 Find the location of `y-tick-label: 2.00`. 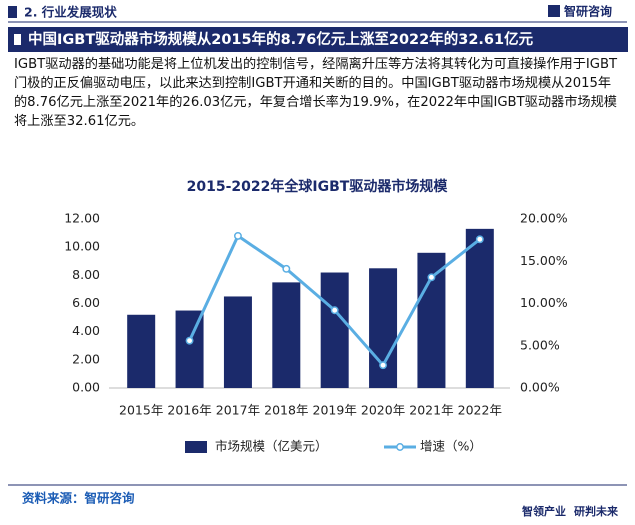

y-tick-label: 2.00 is located at coordinates (86, 358).